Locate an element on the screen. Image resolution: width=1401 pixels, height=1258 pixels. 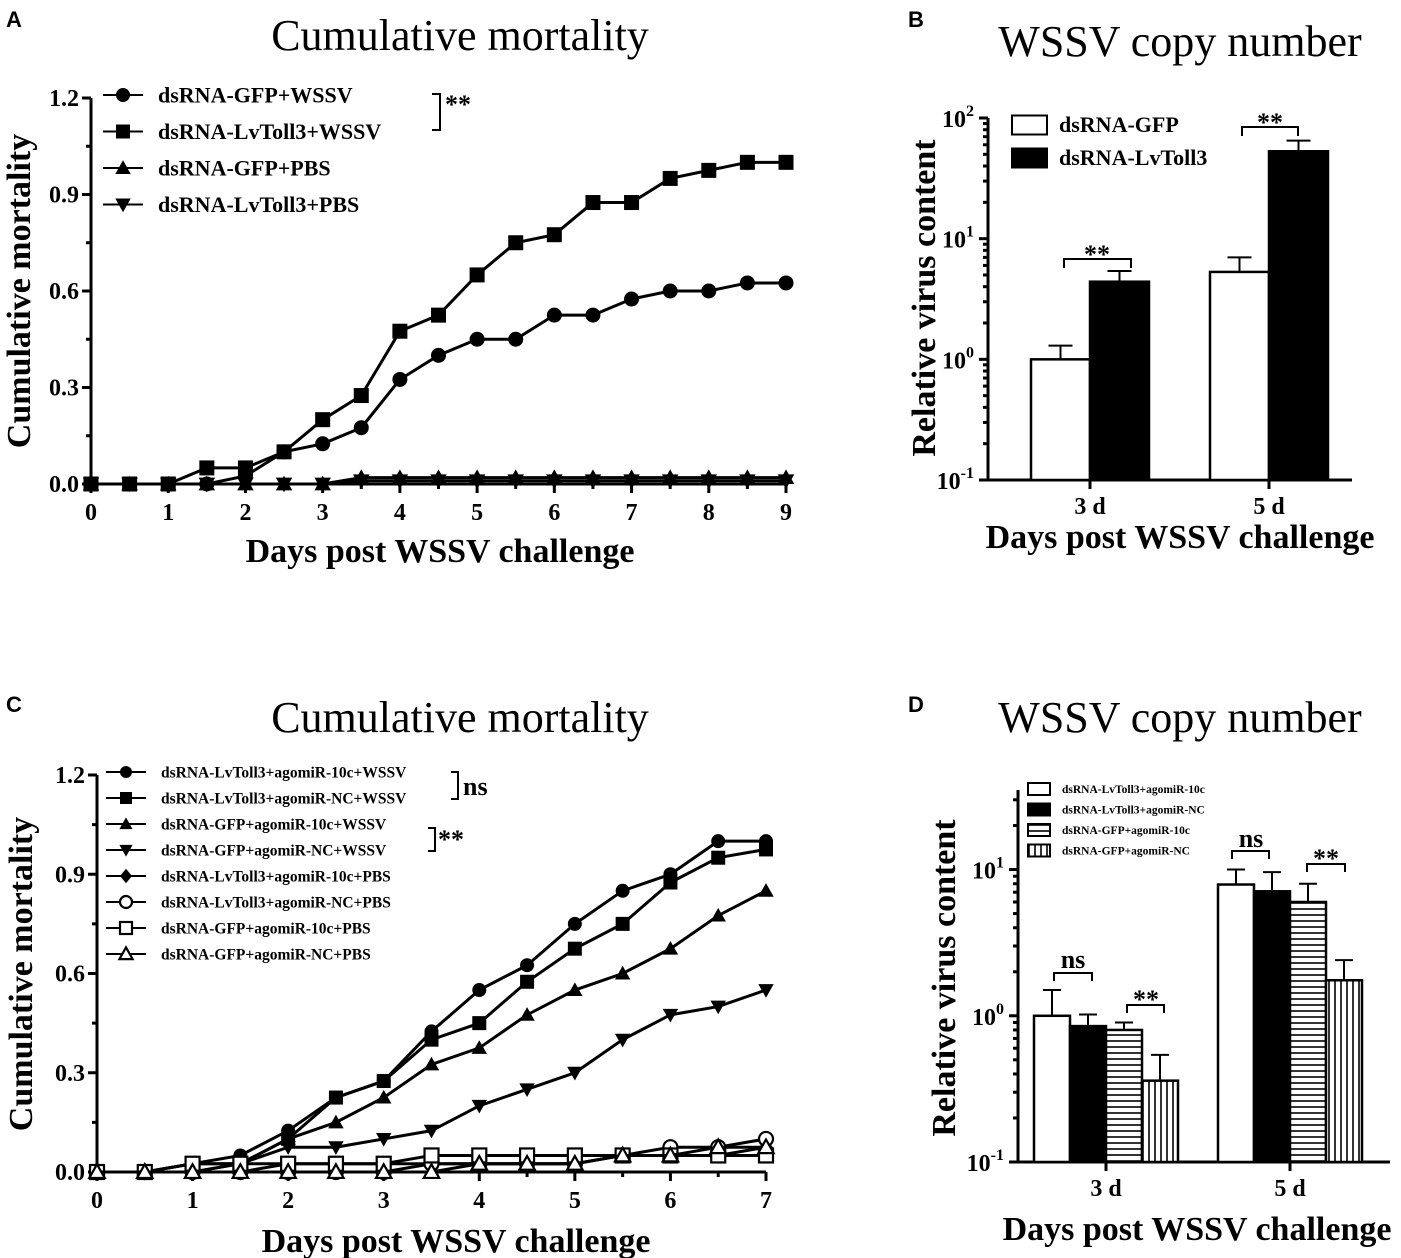
panel-label-d: D is located at coordinates (916, 704).